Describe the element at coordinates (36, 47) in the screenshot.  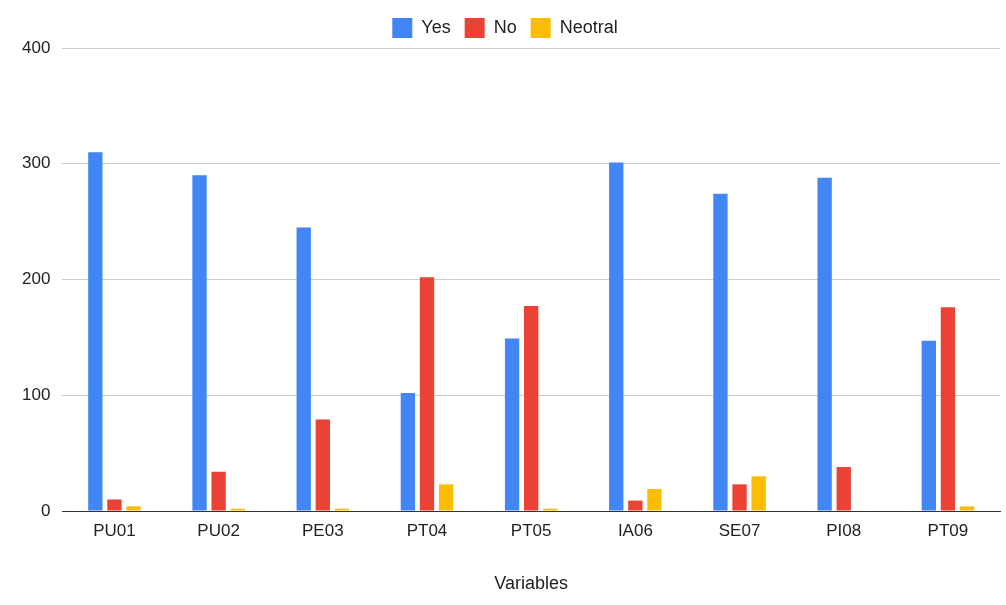
I see `y-tick-label: 400` at that location.